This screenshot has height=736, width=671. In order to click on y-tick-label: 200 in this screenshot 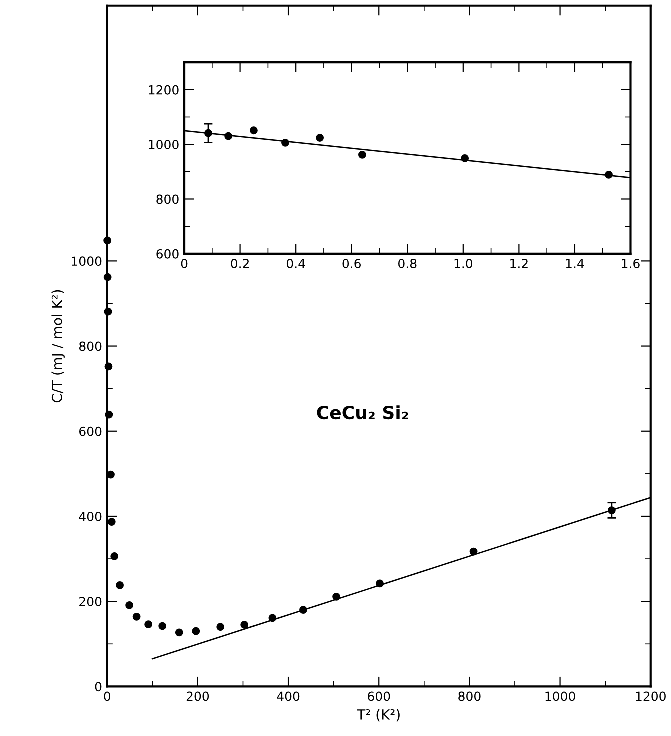, I will do `click(91, 602)`.